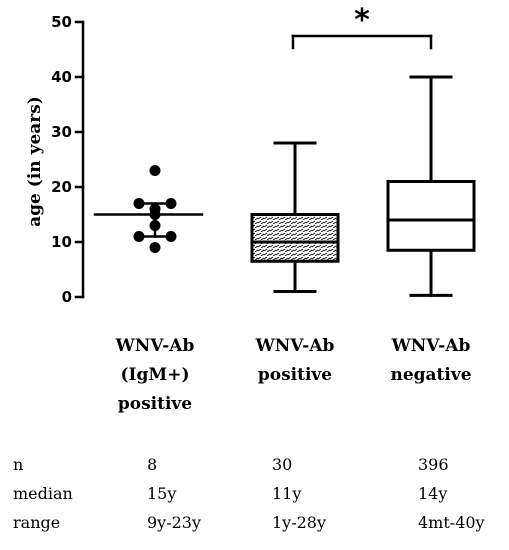 The image size is (509, 550). Describe the element at coordinates (152, 464) in the screenshot. I see `stats-cell: 8` at that location.